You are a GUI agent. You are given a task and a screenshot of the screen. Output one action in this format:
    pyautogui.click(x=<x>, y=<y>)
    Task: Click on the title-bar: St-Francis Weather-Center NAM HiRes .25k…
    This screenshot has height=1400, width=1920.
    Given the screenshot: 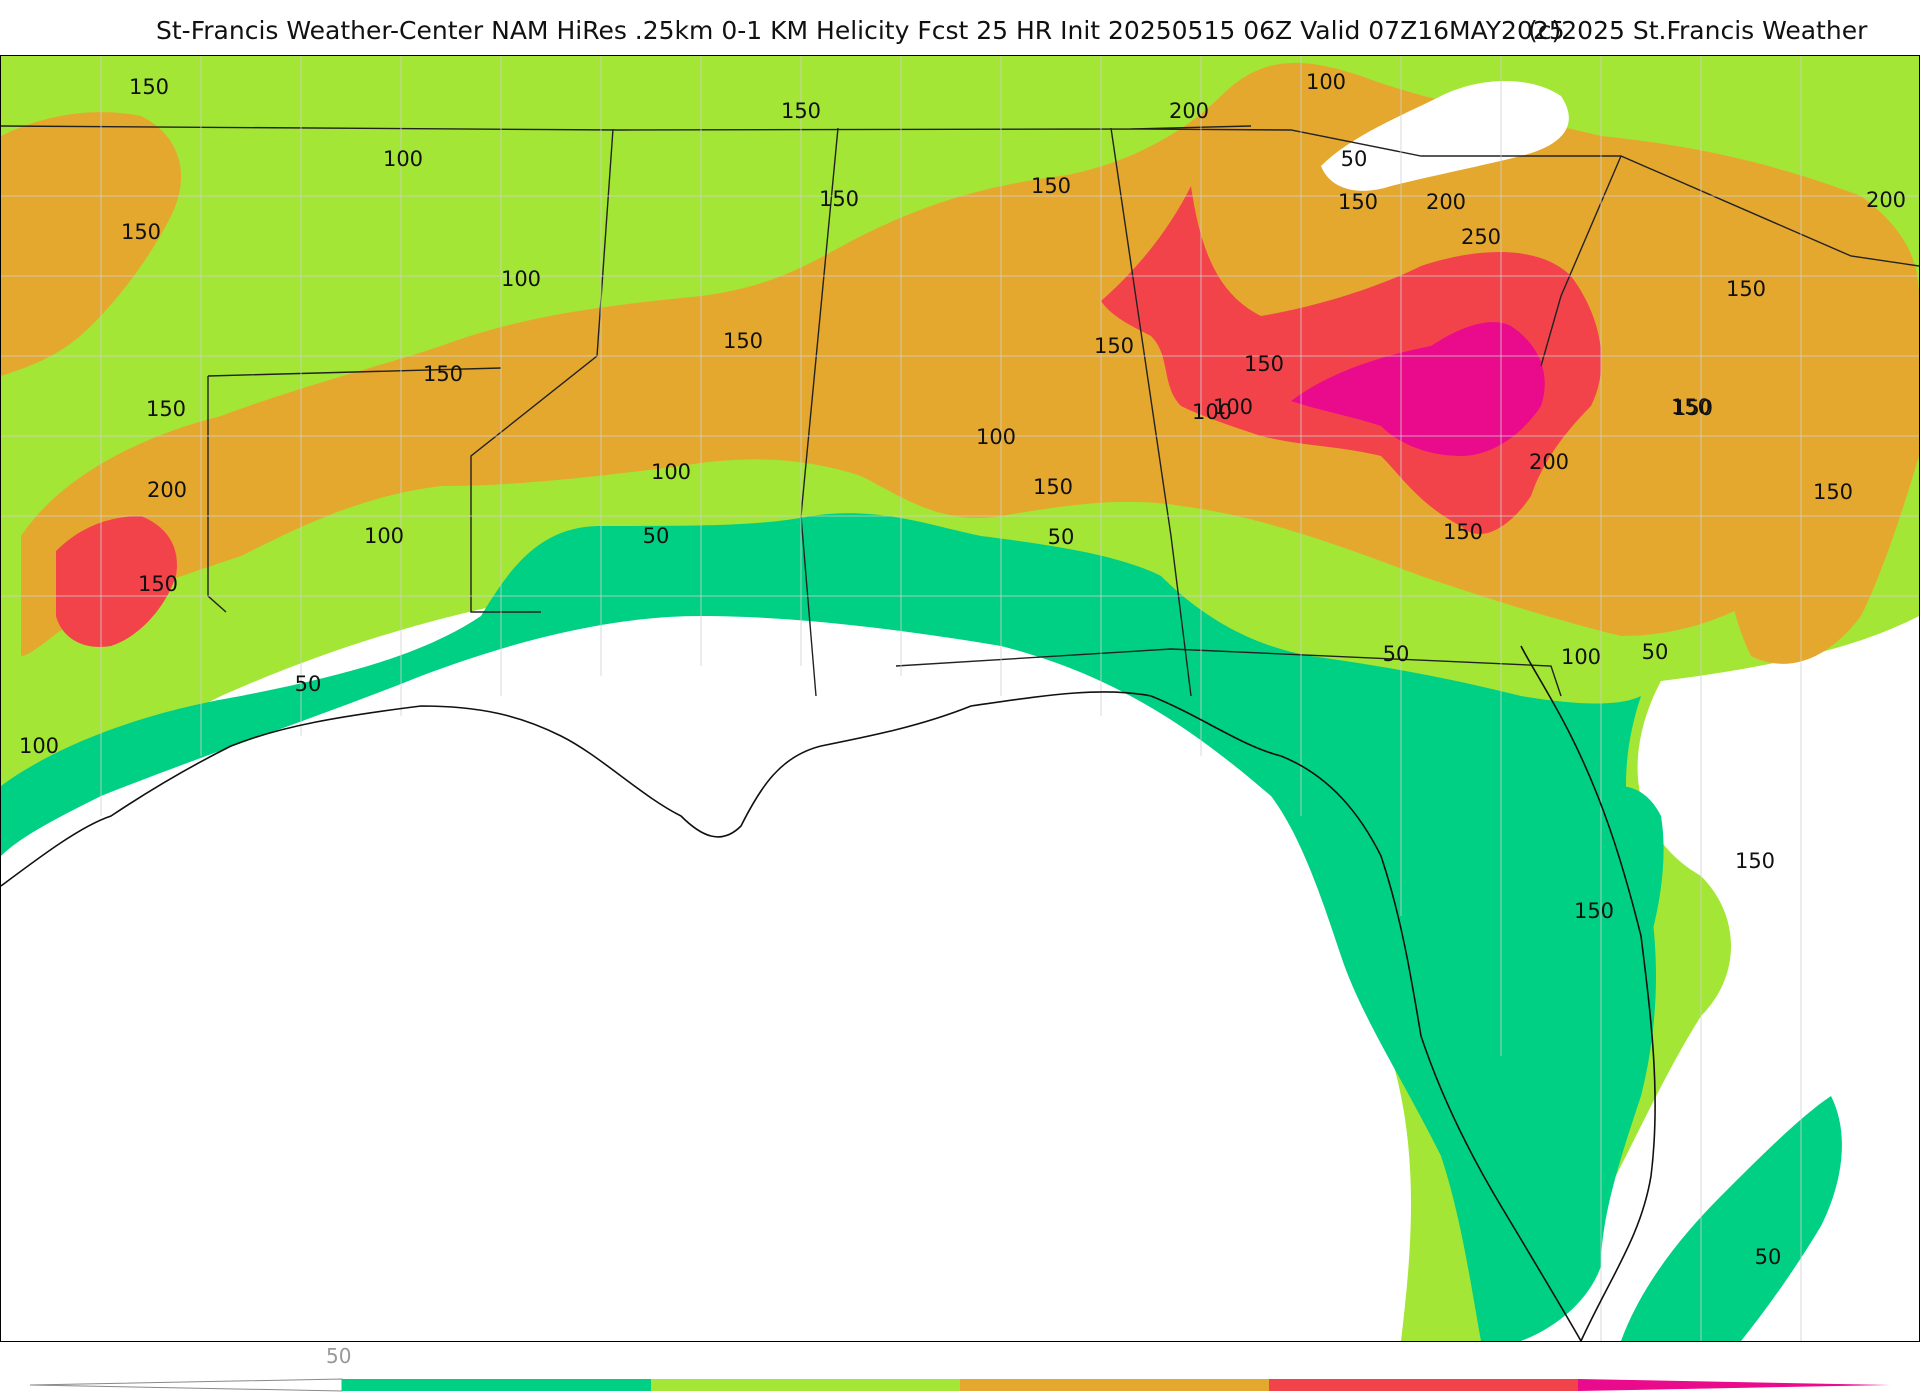 What is the action you would take?
    pyautogui.click(x=960, y=28)
    